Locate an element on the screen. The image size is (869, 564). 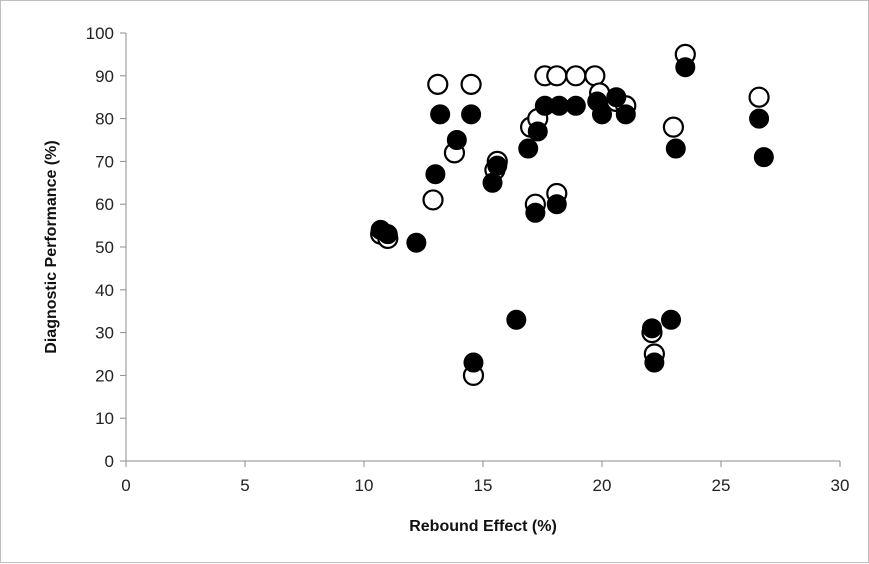
y-tick-label: 40 is located at coordinates (104, 290).